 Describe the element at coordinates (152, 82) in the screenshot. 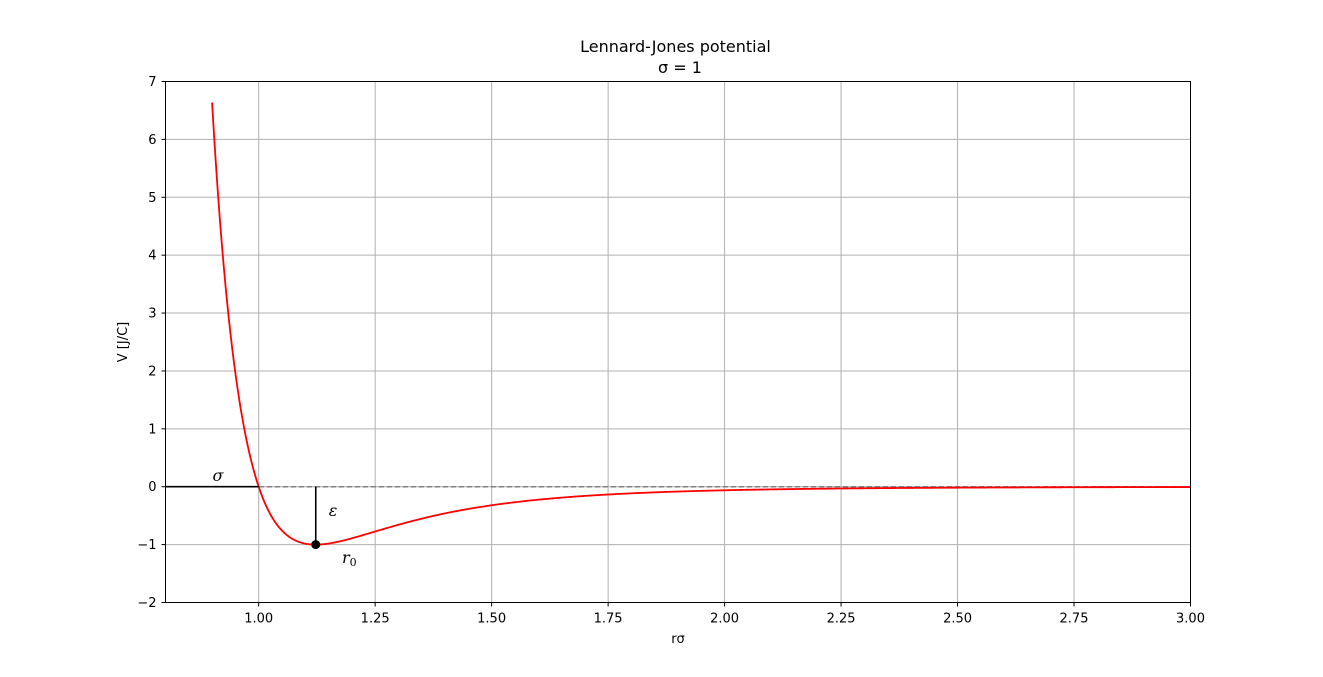

I see `y-tick-label: 7` at that location.